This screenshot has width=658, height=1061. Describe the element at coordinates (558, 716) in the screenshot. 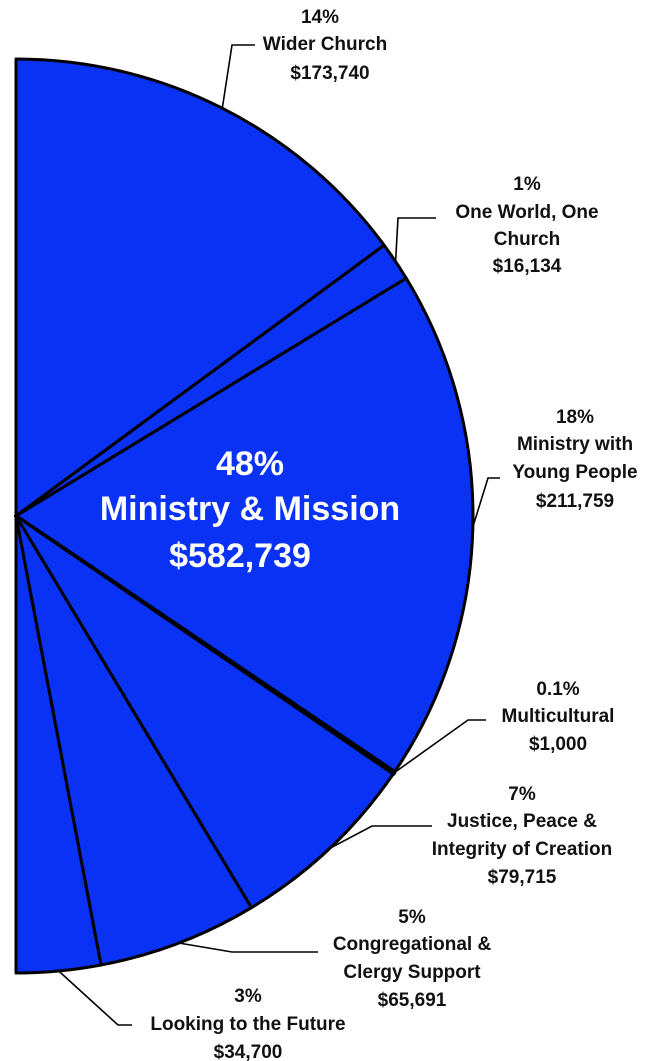

I see `label-multicultural-name: Multicultural` at that location.